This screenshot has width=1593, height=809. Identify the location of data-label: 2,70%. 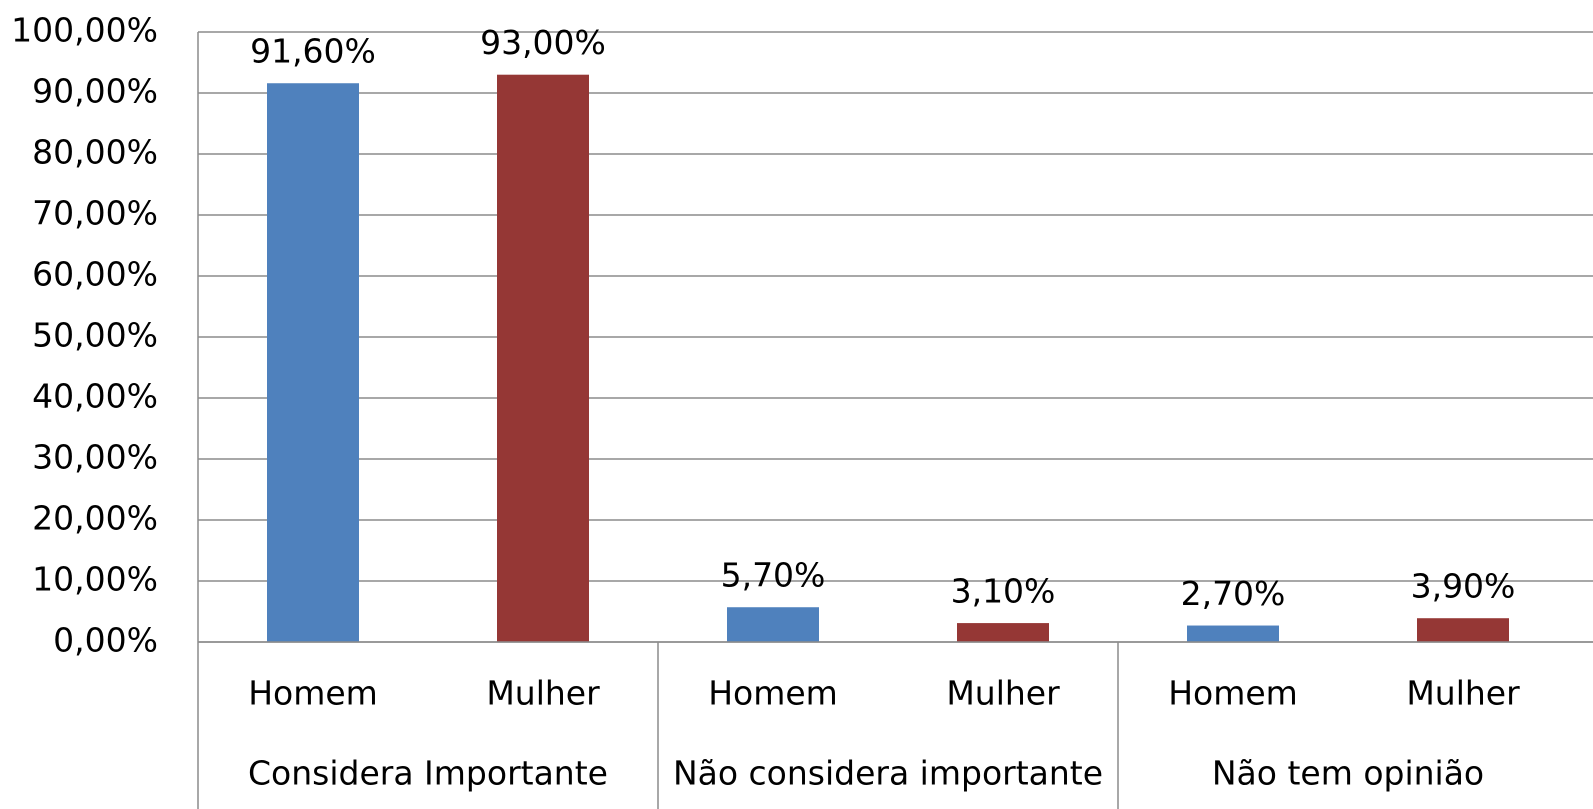
(1233, 593).